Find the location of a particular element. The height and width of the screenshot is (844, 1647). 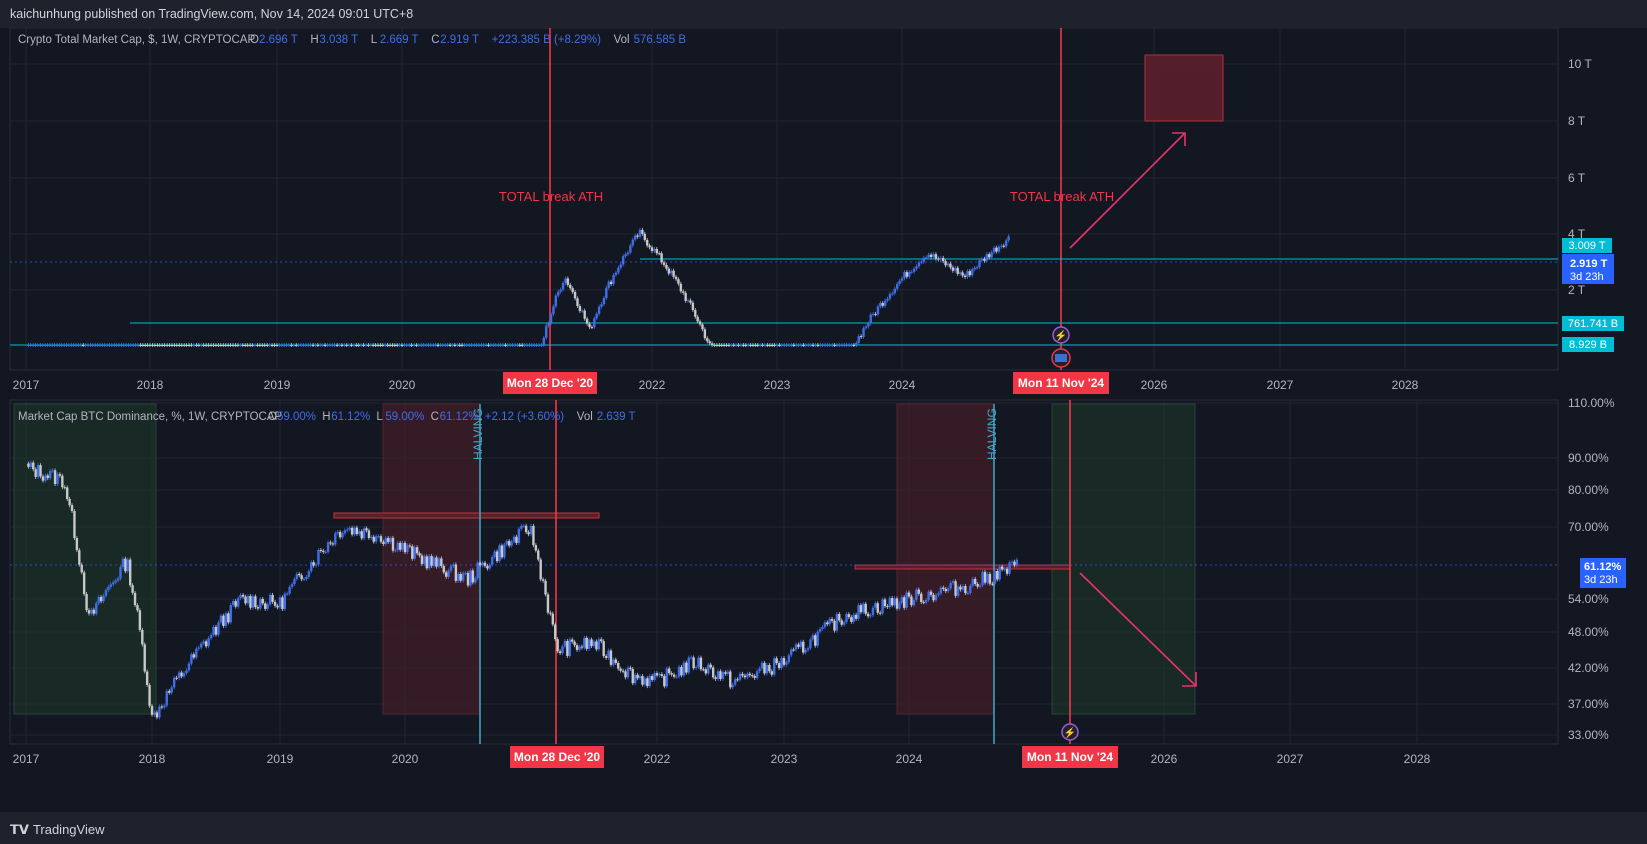

label-761b is located at coordinates (1593, 323).